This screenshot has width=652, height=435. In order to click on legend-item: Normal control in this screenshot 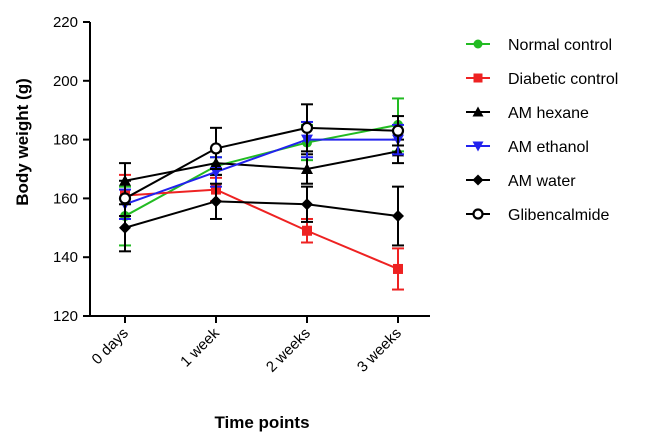, I will do `click(539, 45)`.